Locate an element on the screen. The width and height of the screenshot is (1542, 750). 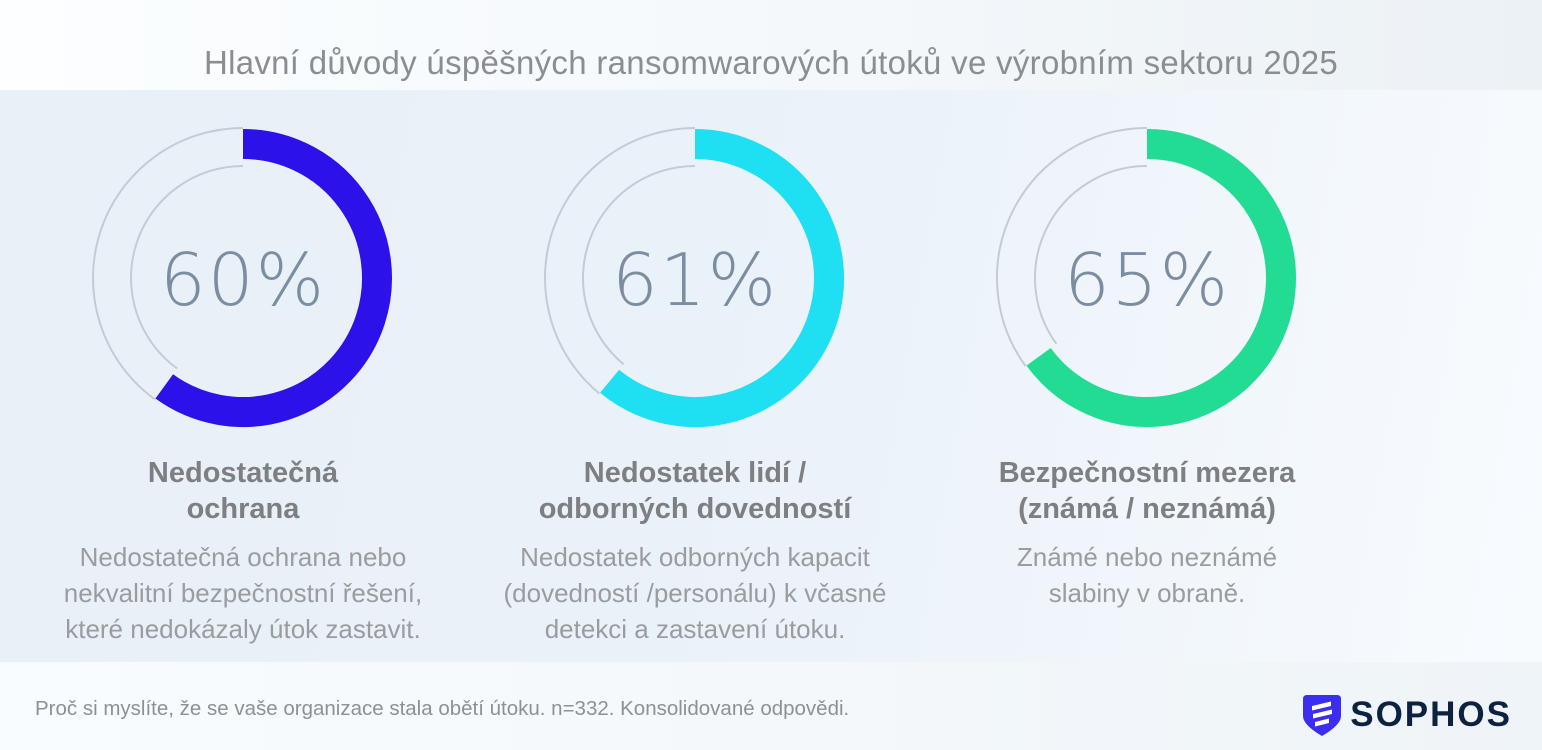
card-heading: Nedostatek lidí / odborných dovedností is located at coordinates (695, 491).